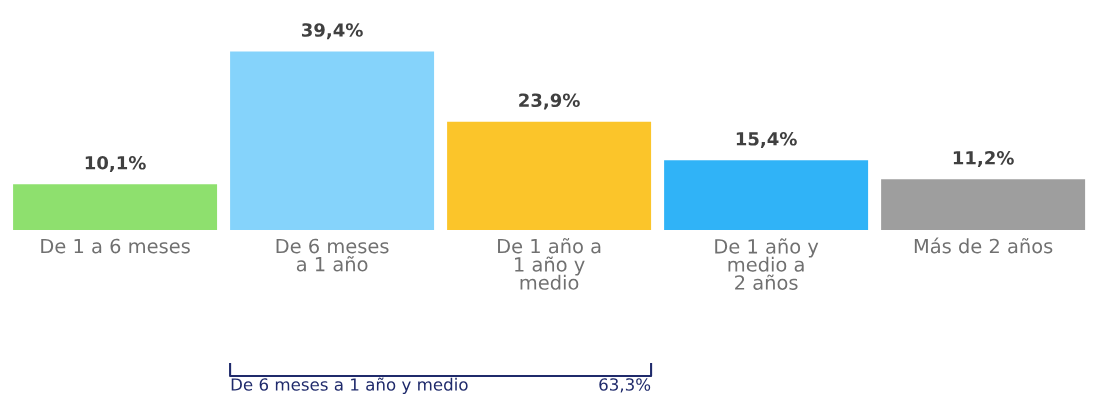  Describe the element at coordinates (332, 255) in the screenshot. I see `x-tick-label: De 6 meses a 1 año` at that location.